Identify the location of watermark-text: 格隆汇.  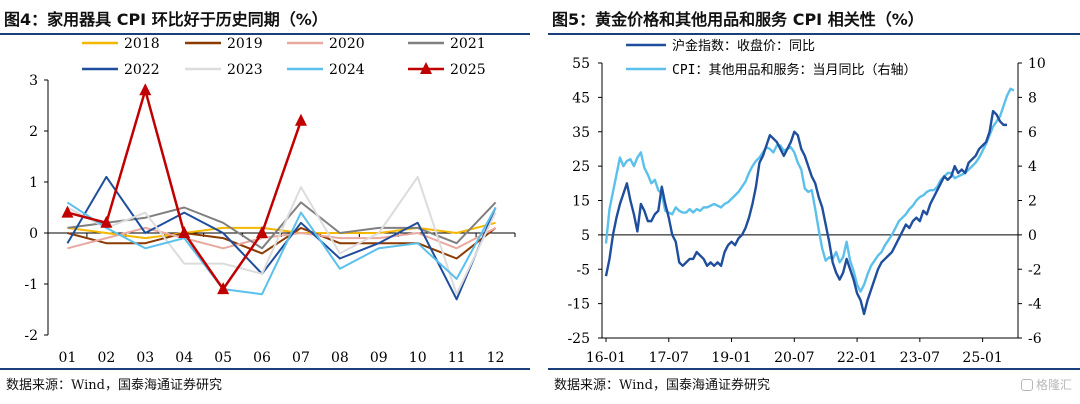
(1053, 385).